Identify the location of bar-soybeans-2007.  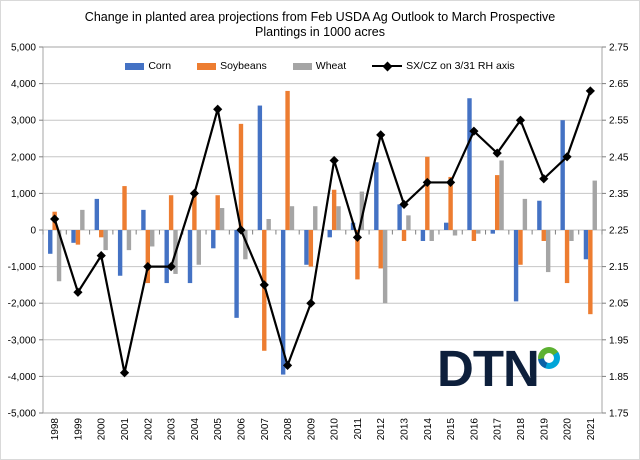
(264, 290).